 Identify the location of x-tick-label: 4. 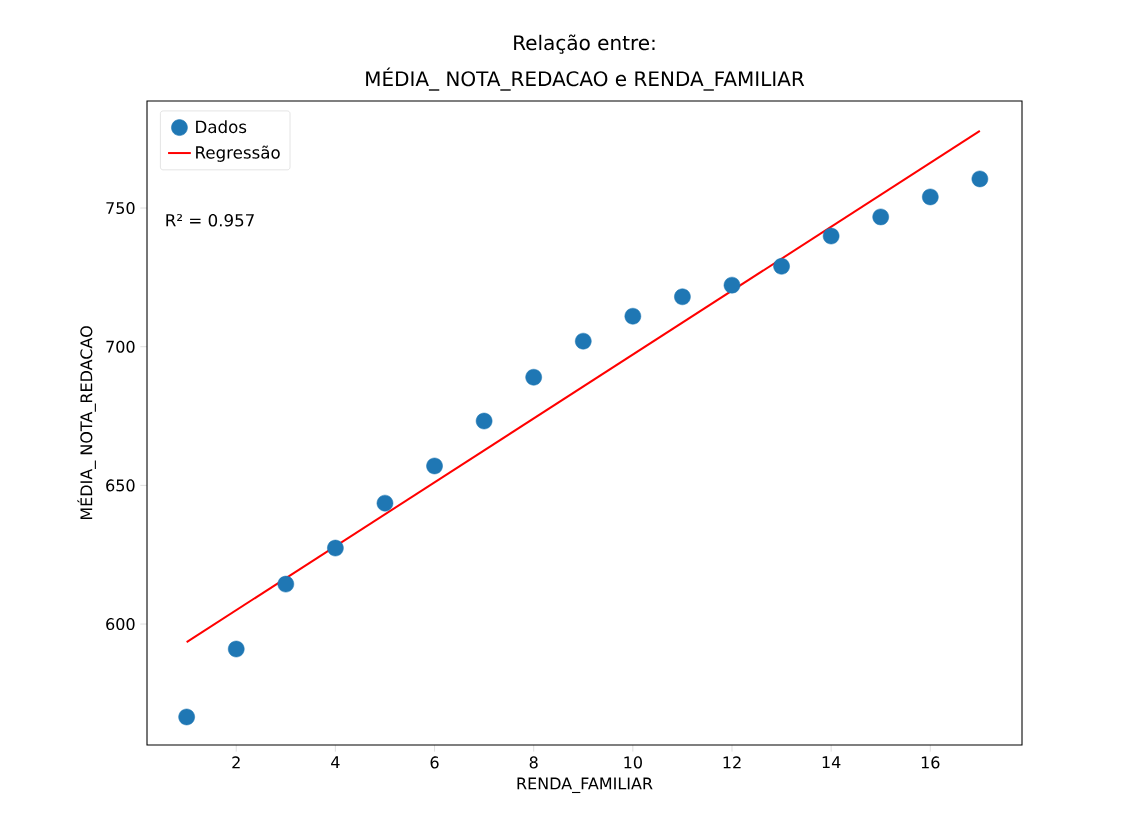
(335, 762).